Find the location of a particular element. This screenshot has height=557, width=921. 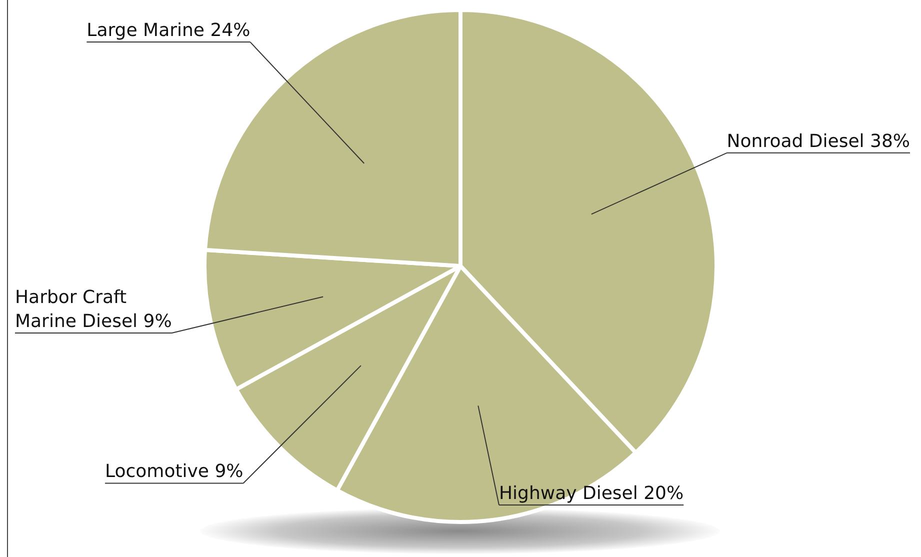

slice-label: Highway Diesel 20% is located at coordinates (591, 493).